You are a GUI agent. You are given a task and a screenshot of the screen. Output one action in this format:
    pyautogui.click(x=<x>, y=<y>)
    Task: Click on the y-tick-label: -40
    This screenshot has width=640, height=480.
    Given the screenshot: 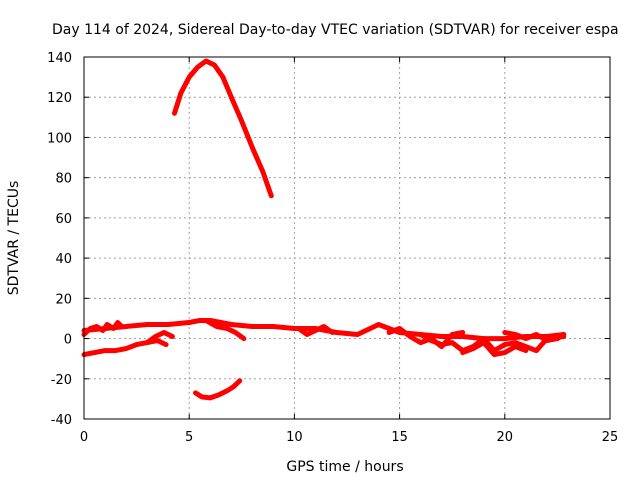 What is the action you would take?
    pyautogui.click(x=61, y=420)
    